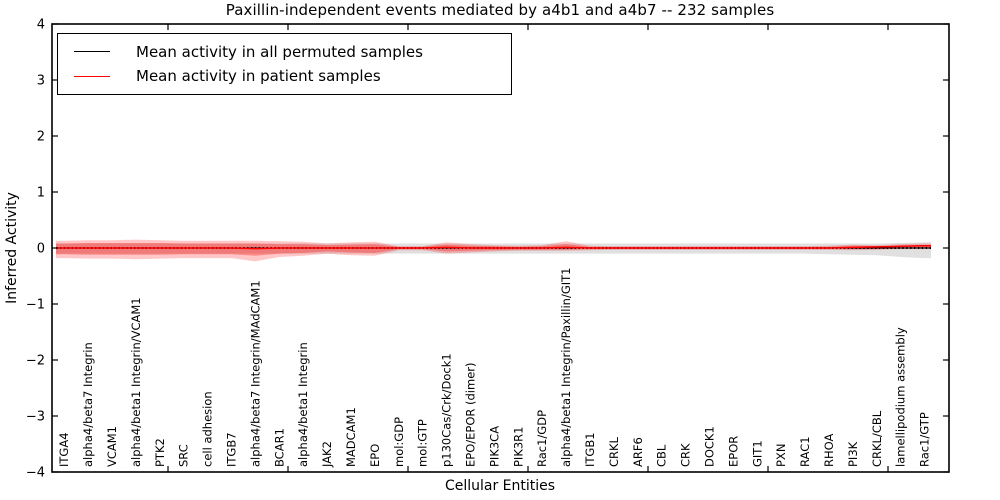  Describe the element at coordinates (829, 450) in the screenshot. I see `x-category-label: RHOA` at that location.